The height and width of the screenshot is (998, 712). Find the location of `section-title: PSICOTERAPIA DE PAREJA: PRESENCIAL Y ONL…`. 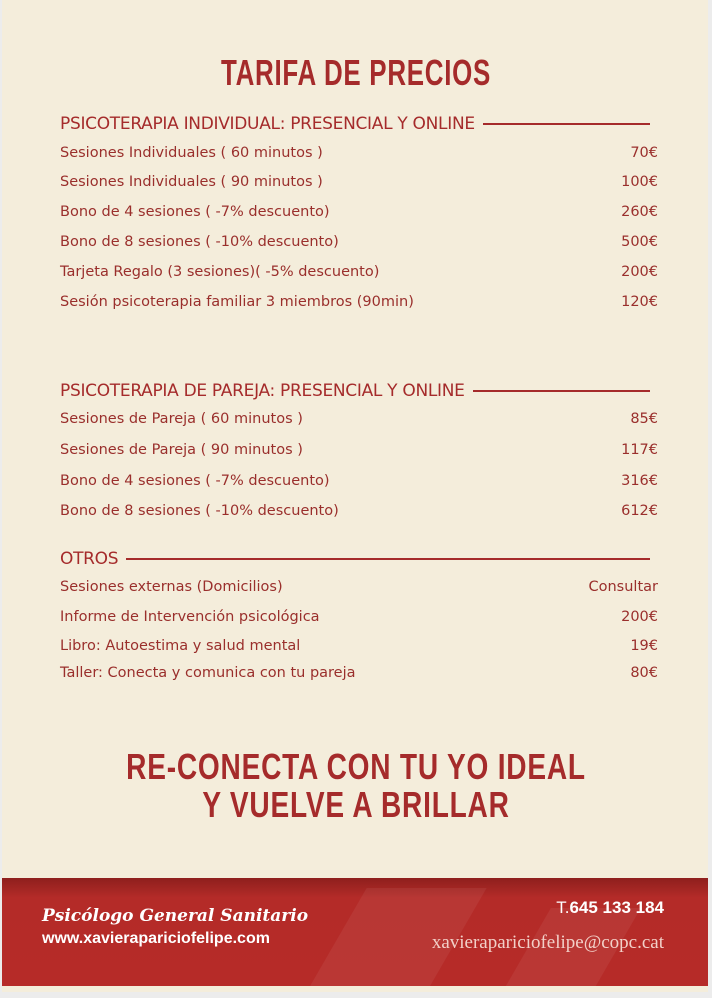

section-title: PSICOTERAPIA DE PAREJA: PRESENCIAL Y ONL… is located at coordinates (262, 391).